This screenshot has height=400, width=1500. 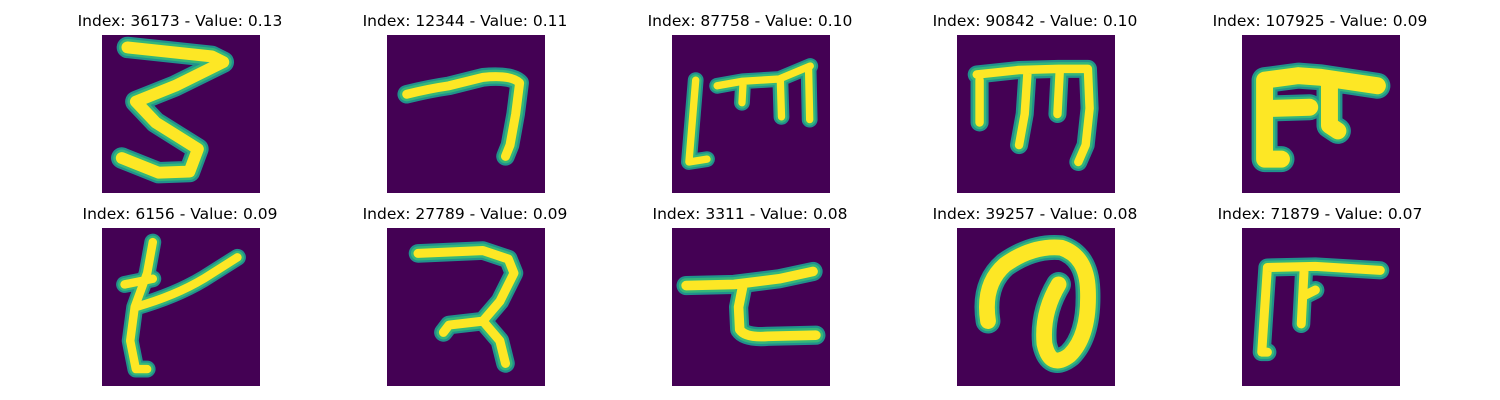 I want to click on panel-1: Index: 36173 - Value: 0.13, so click(x=180, y=102).